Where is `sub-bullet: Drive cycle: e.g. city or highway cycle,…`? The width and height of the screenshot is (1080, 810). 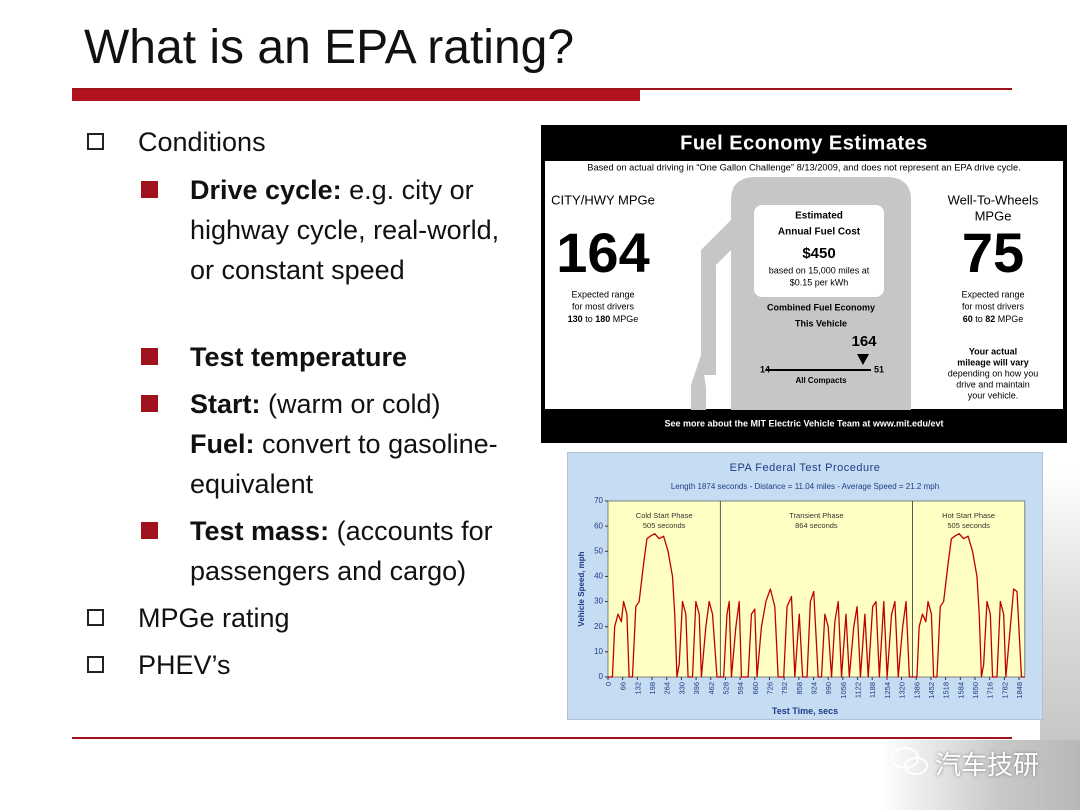 sub-bullet: Drive cycle: e.g. city or highway cycle,… is located at coordinates (355, 230).